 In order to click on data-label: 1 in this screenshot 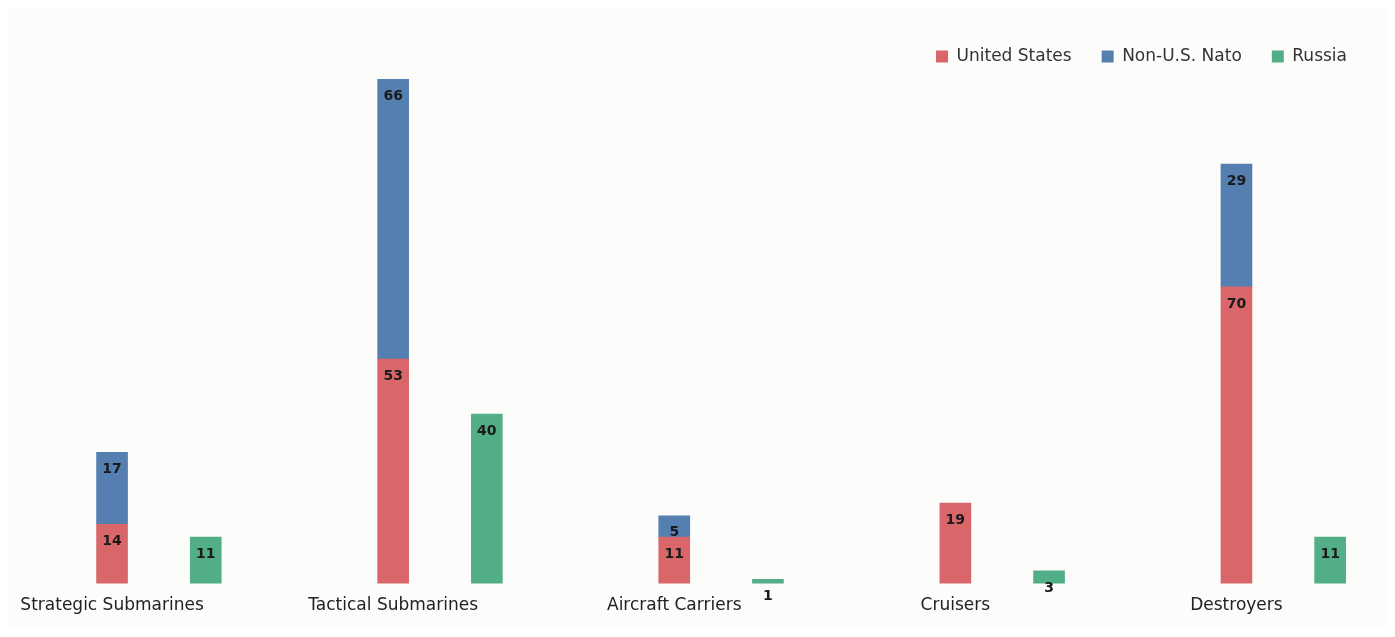, I will do `click(768, 595)`.